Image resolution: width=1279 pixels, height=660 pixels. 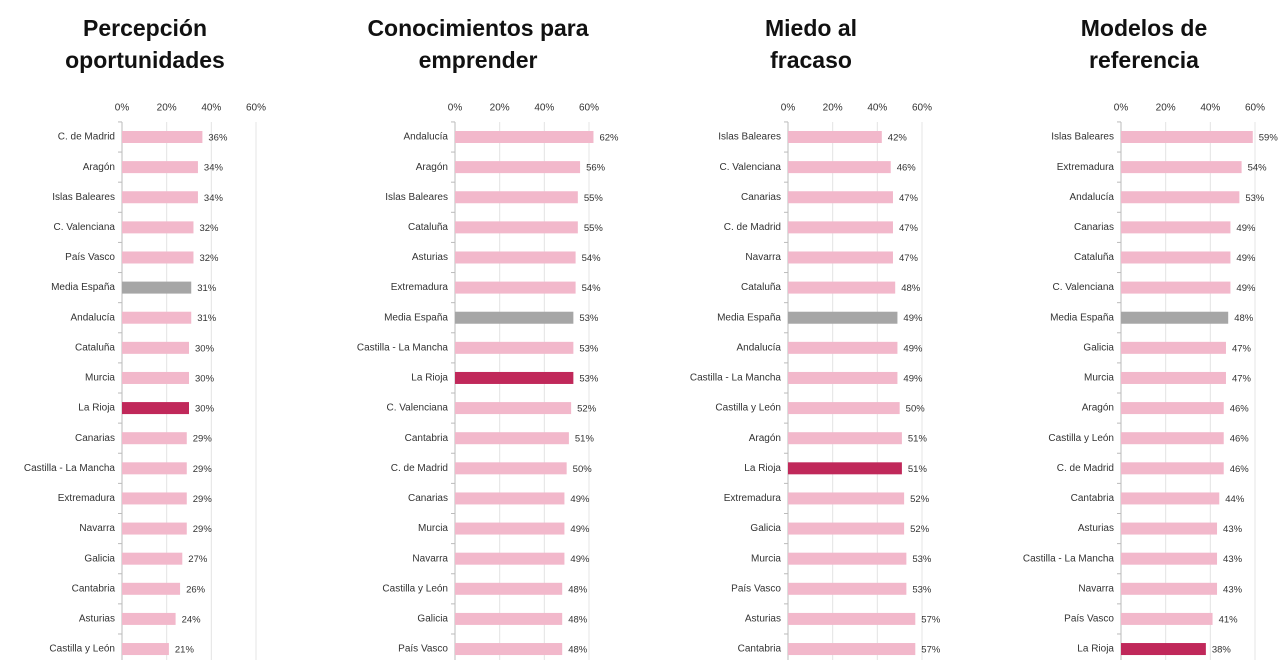 What do you see at coordinates (427, 438) in the screenshot?
I see `y-tick-label: Cantabria` at bounding box center [427, 438].